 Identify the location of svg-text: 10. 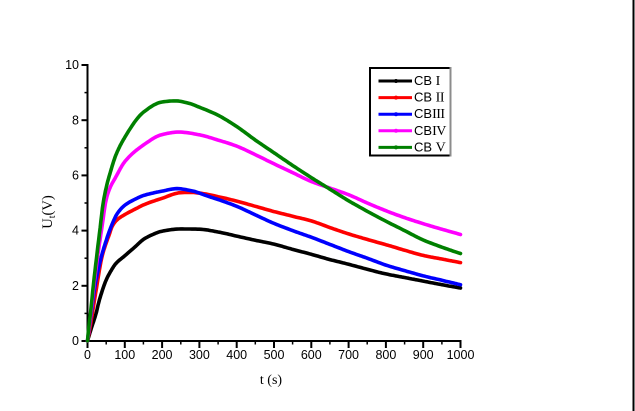
(72, 65).